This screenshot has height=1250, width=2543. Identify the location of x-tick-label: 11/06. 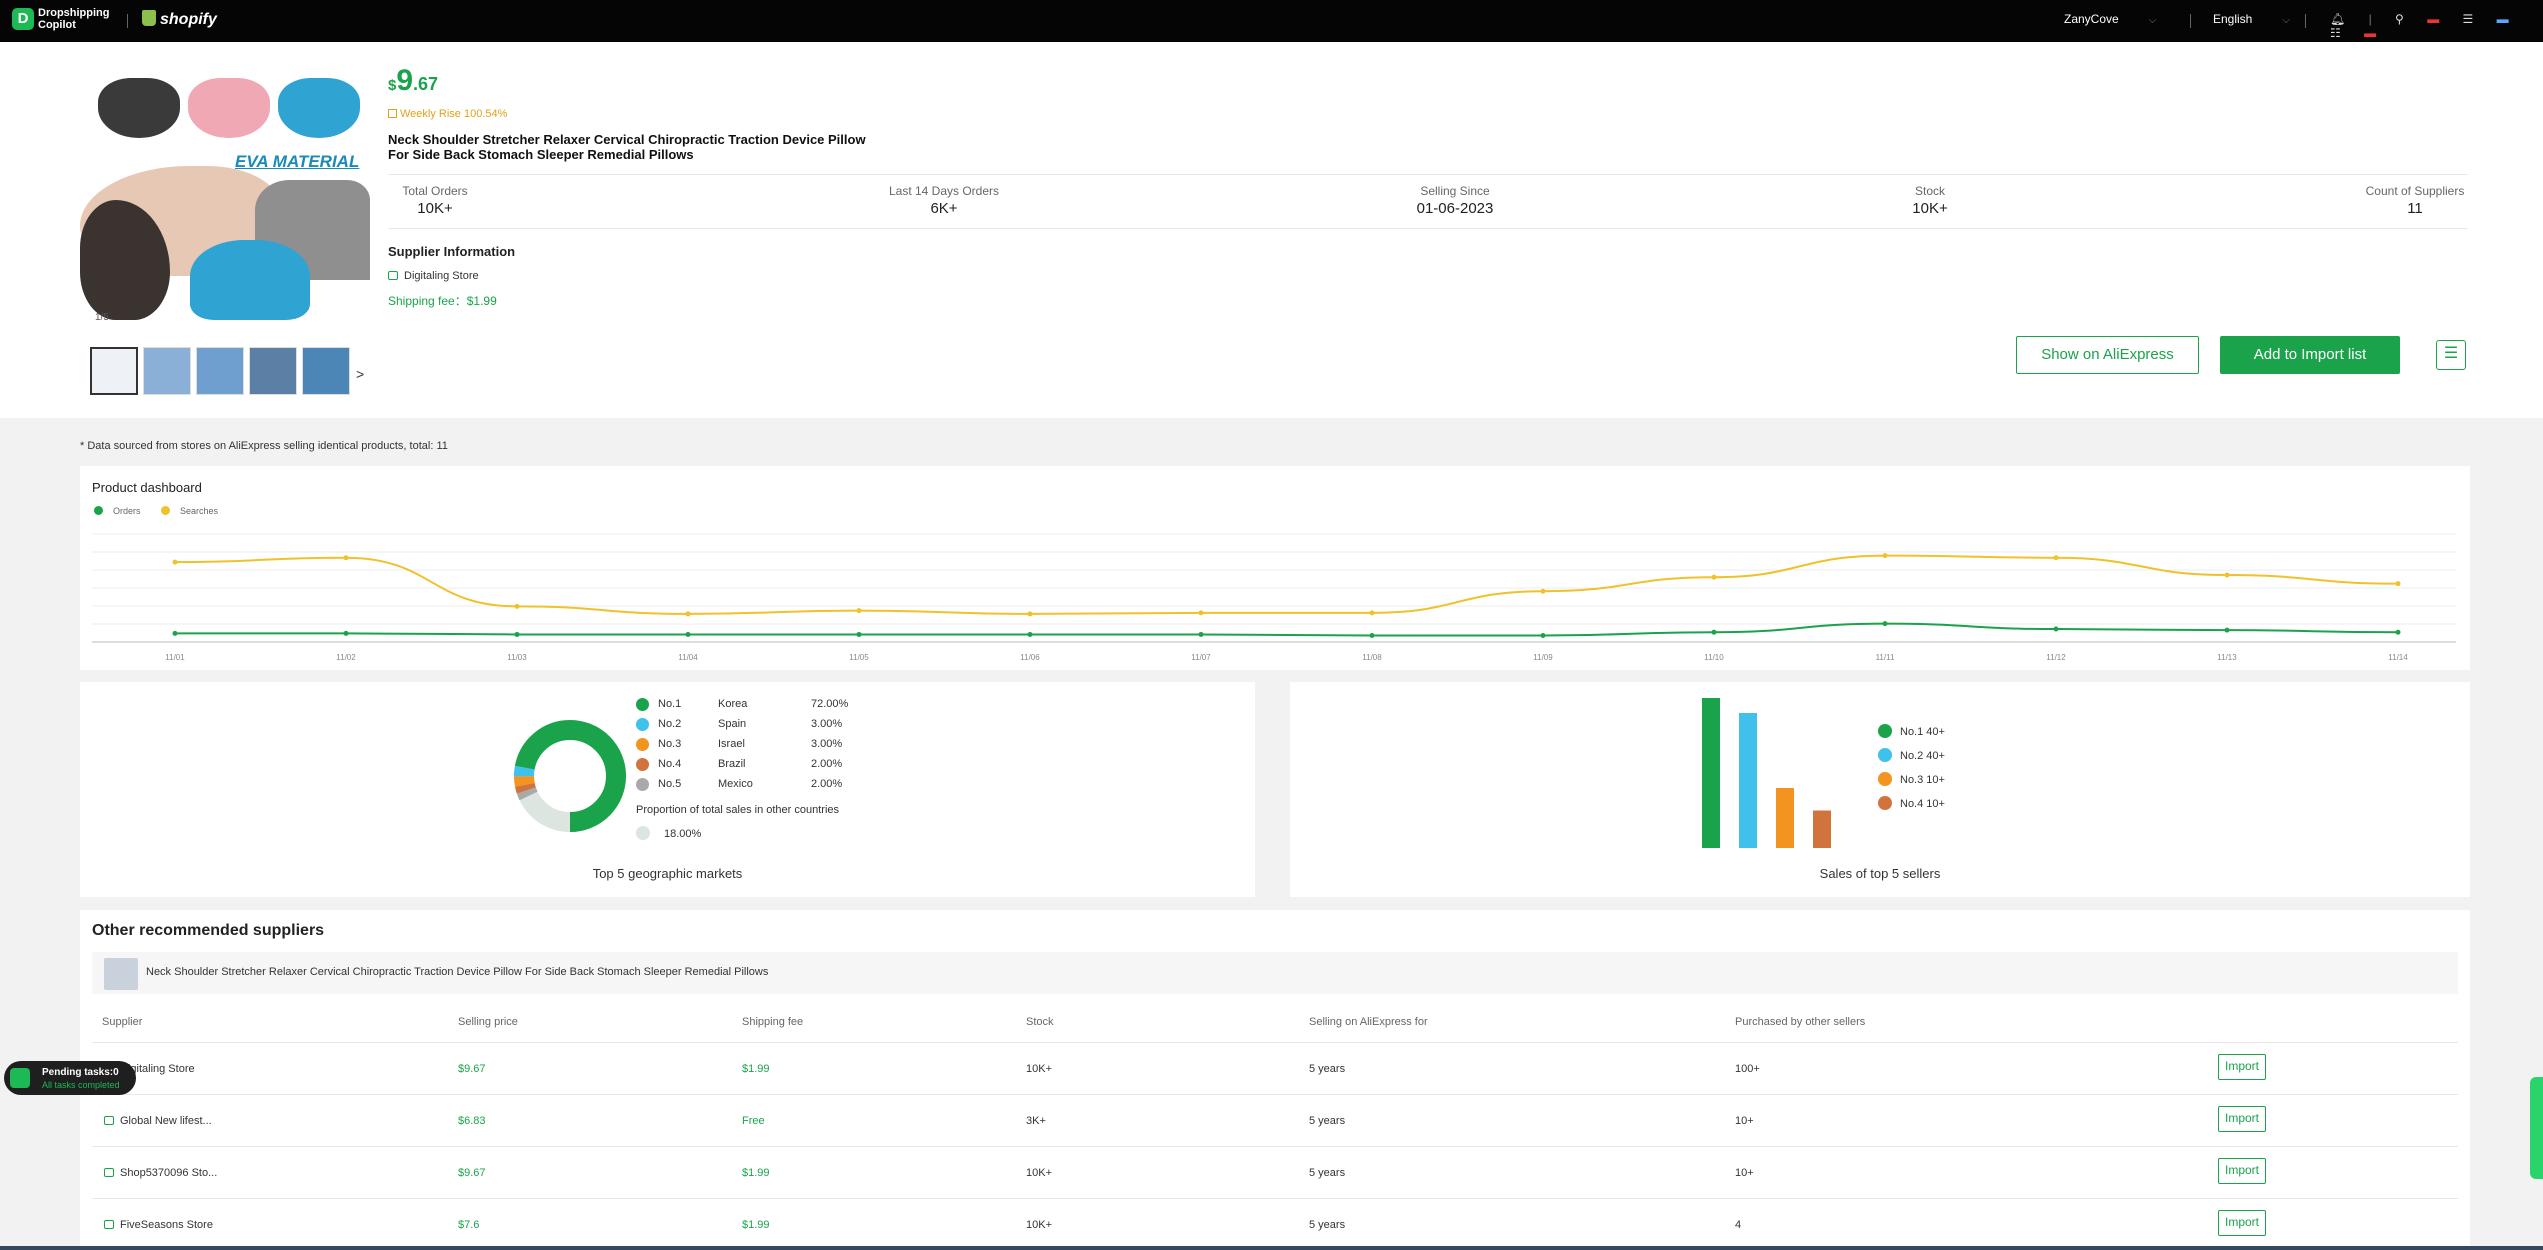
(1030, 657).